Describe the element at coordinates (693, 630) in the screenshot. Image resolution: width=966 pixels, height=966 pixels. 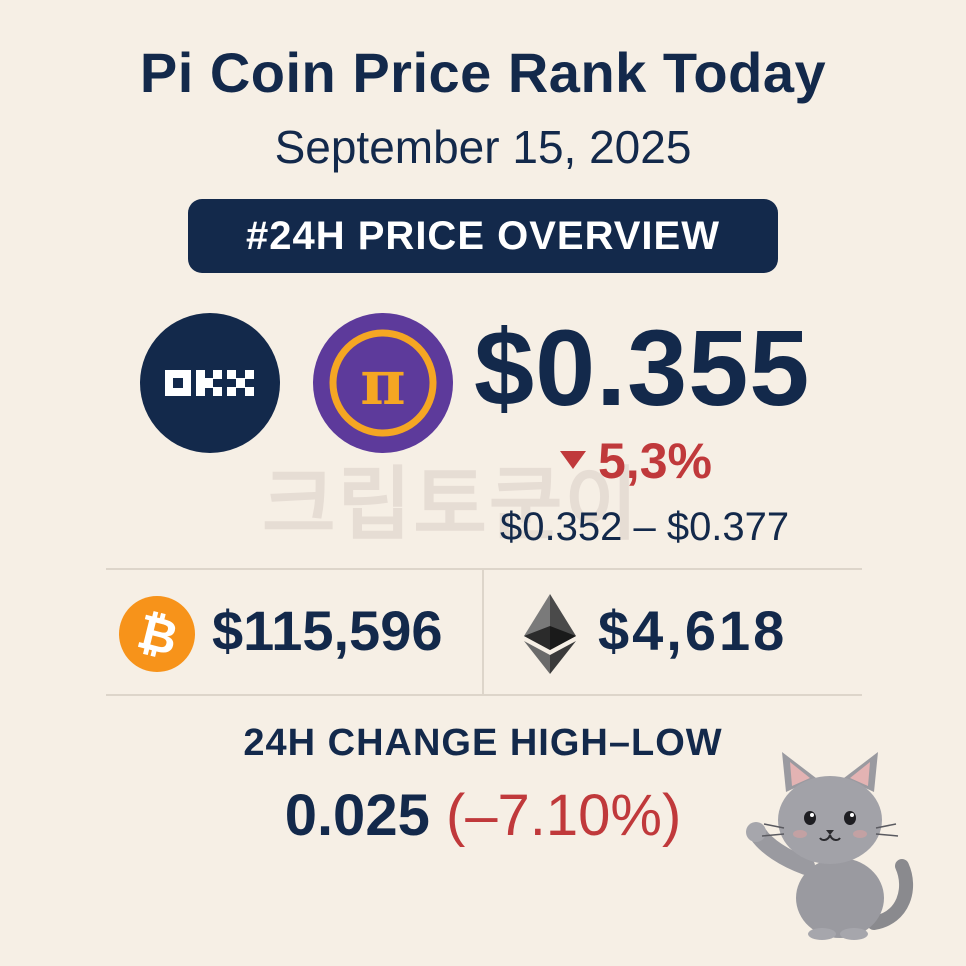
I see `ethereum-price: $4,618` at that location.